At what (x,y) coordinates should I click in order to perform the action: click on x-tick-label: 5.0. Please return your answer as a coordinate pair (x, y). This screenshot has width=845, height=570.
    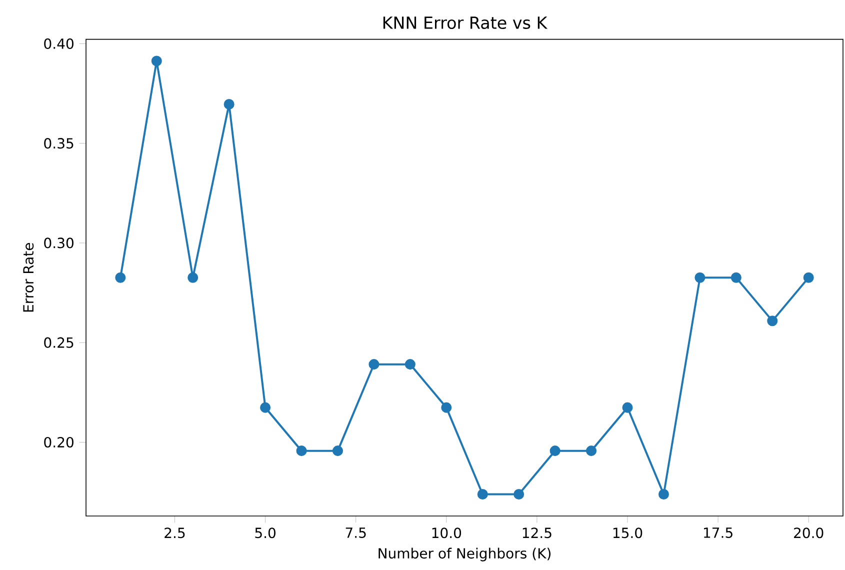
    Looking at the image, I should click on (265, 533).